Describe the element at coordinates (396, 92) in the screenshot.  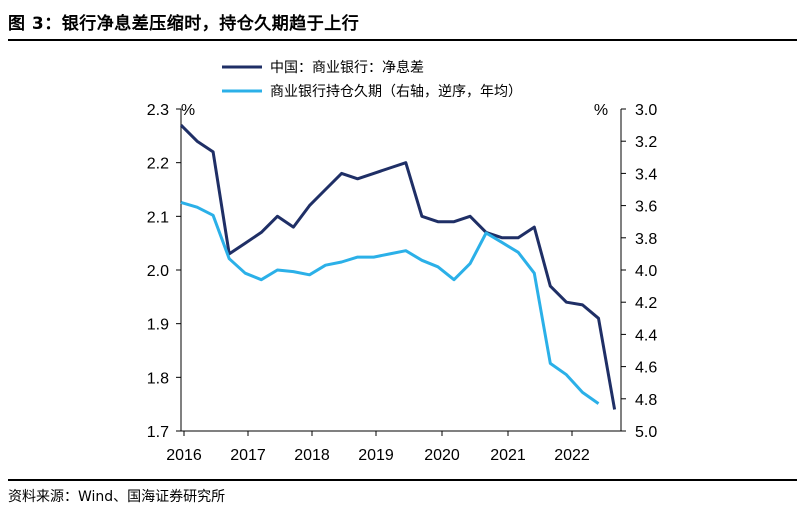
I see `legend-label: 商业银行持仓久期（右轴，逆序，年均）` at that location.